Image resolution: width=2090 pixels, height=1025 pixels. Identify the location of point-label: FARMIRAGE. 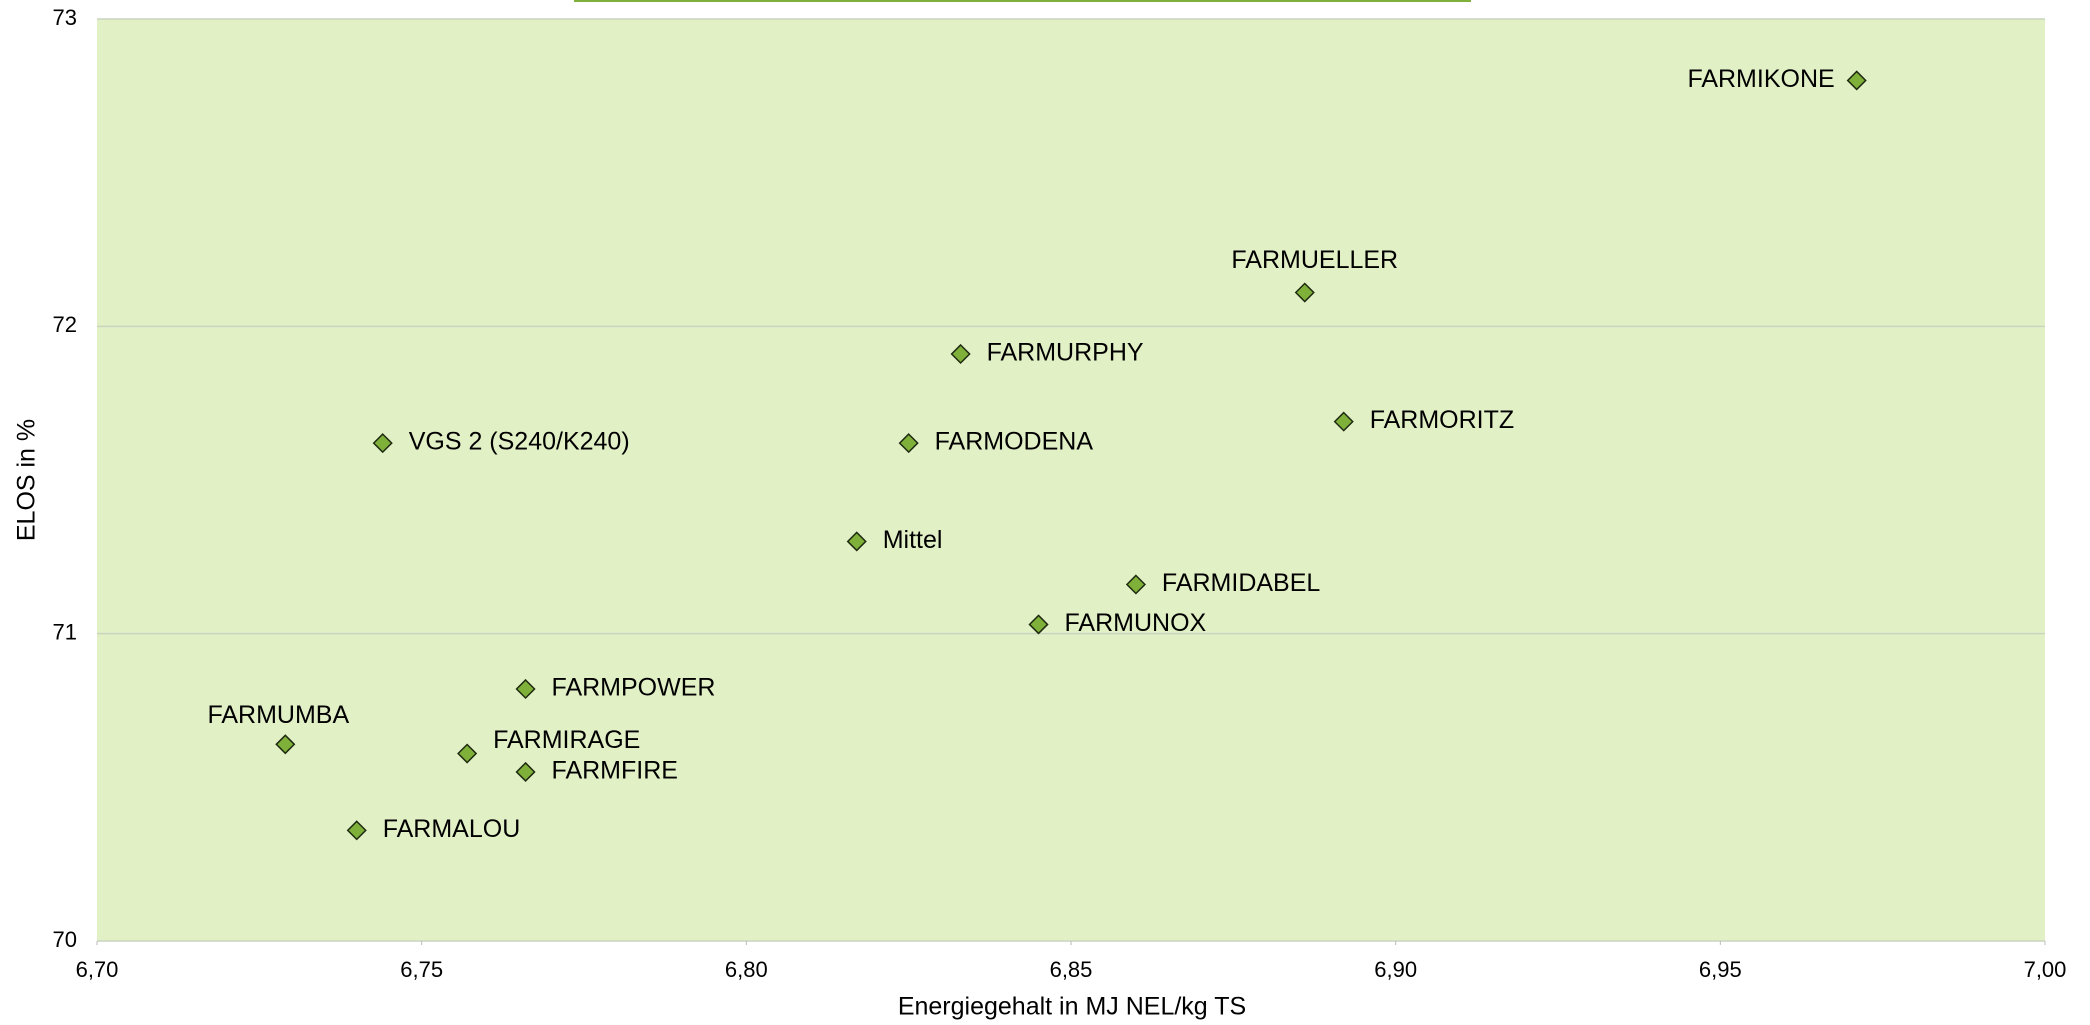
(566, 740).